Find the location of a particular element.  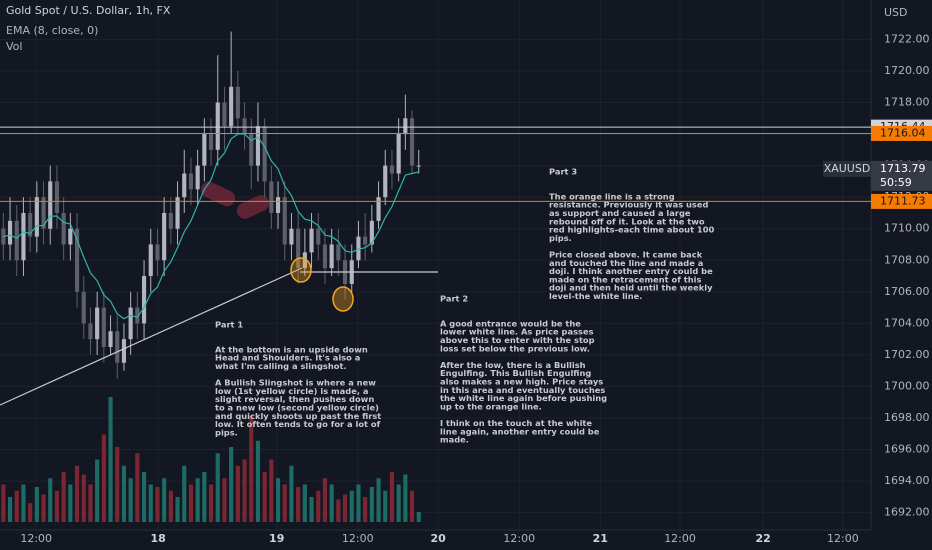

x-tick-label: 22 is located at coordinates (762, 538).